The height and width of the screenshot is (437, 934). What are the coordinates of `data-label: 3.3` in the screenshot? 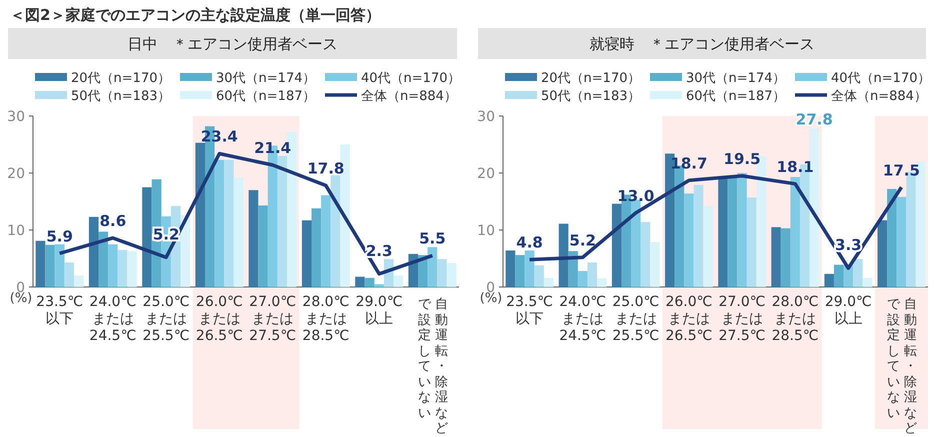 It's located at (848, 245).